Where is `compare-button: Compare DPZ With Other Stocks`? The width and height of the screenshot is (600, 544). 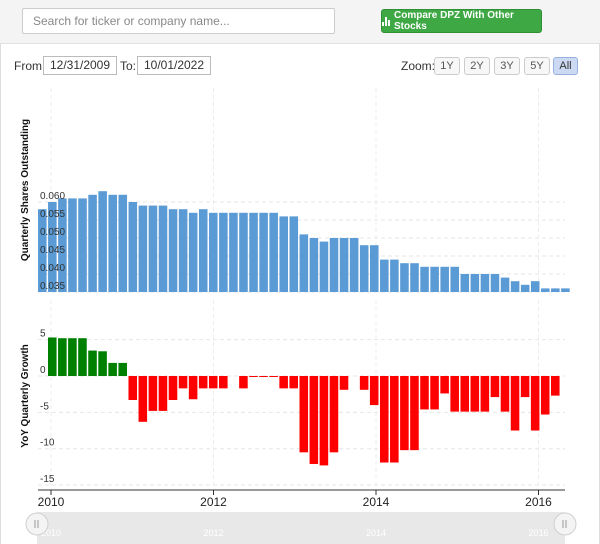
compare-button: Compare DPZ With Other Stocks is located at coordinates (461, 21).